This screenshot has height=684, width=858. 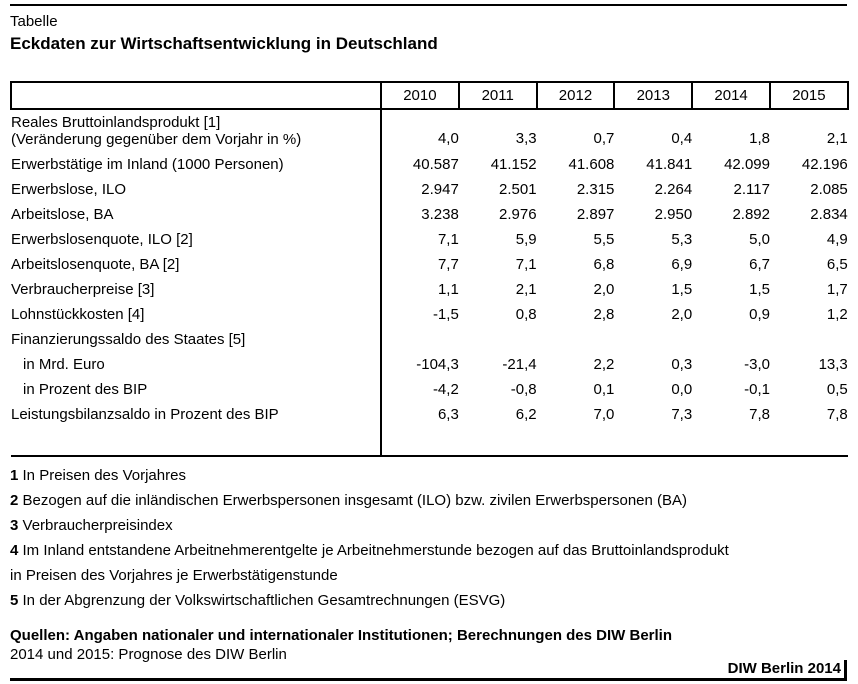 I want to click on cell-value: -0,8, so click(x=523, y=389).